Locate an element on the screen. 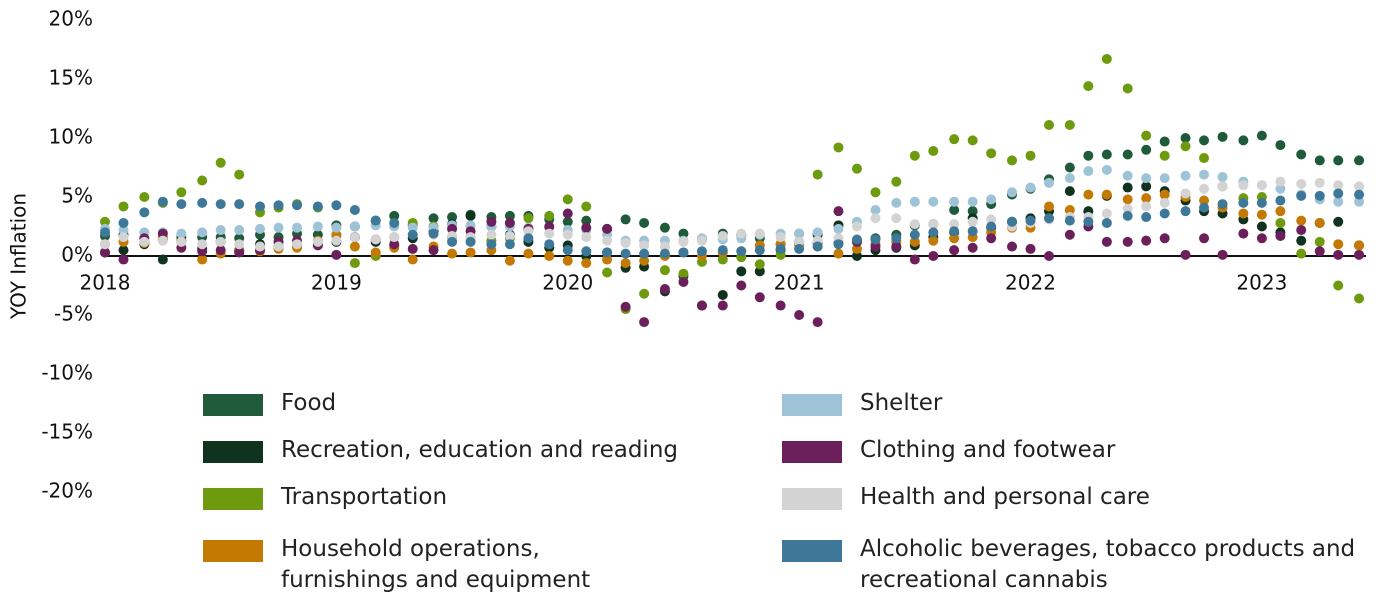 The width and height of the screenshot is (1377, 593). x-tick-label: 2022 is located at coordinates (1030, 283).